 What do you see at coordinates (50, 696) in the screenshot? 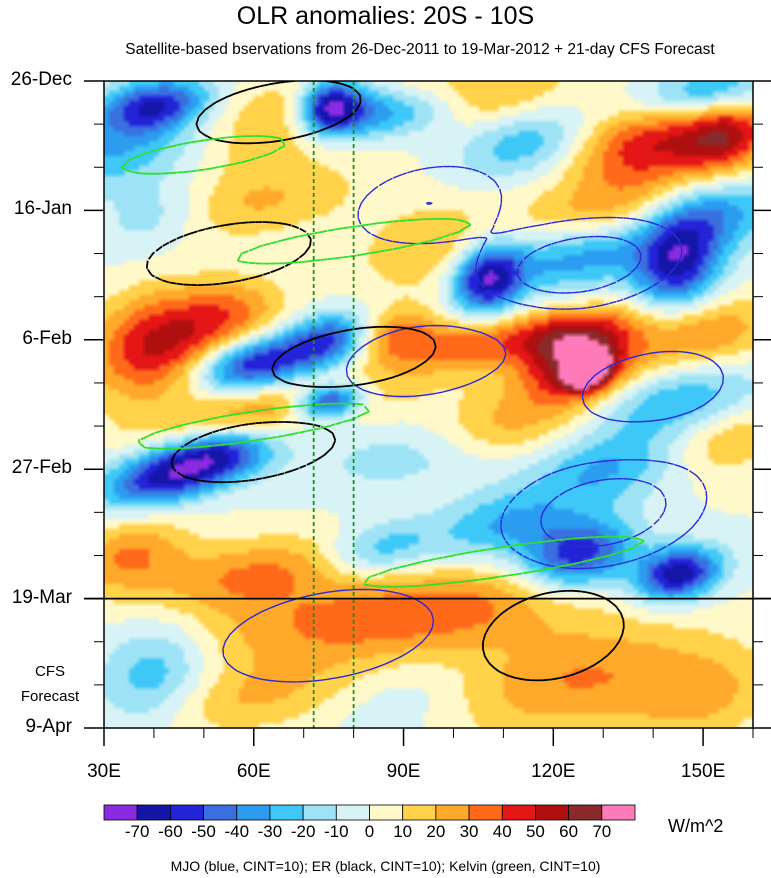
I see `forecast-label-line2: Forecast` at bounding box center [50, 696].